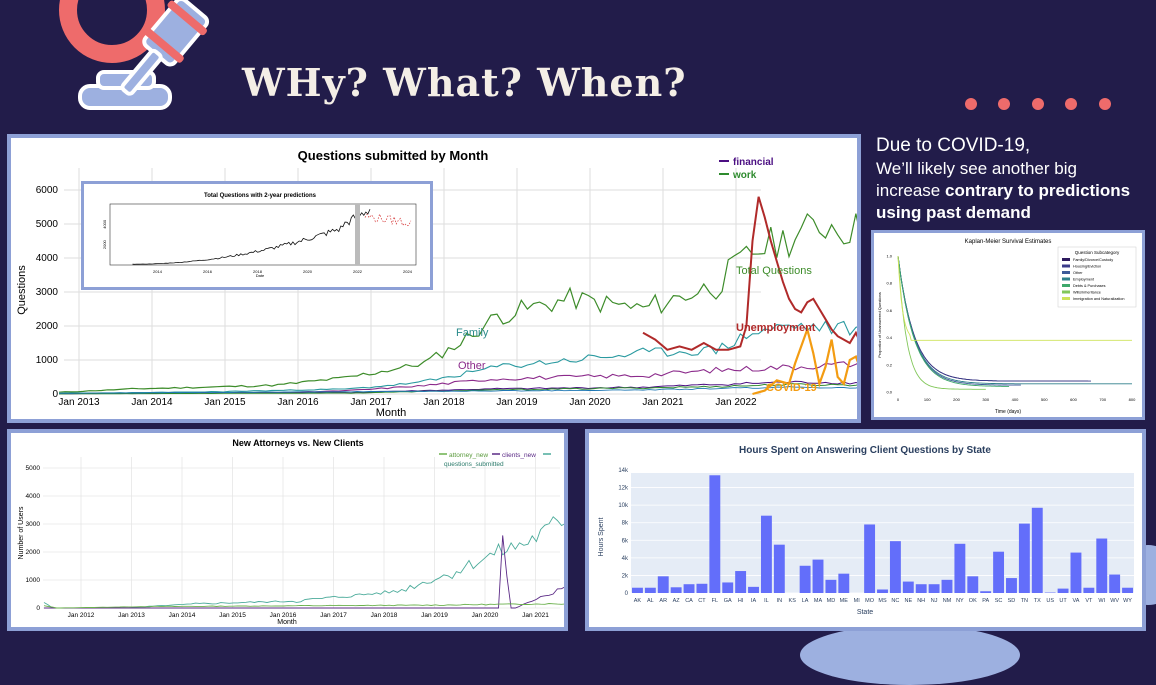 This screenshot has width=1156, height=685. What do you see at coordinates (535, 615) in the screenshot?
I see `x-tick: Jan 2021` at bounding box center [535, 615].